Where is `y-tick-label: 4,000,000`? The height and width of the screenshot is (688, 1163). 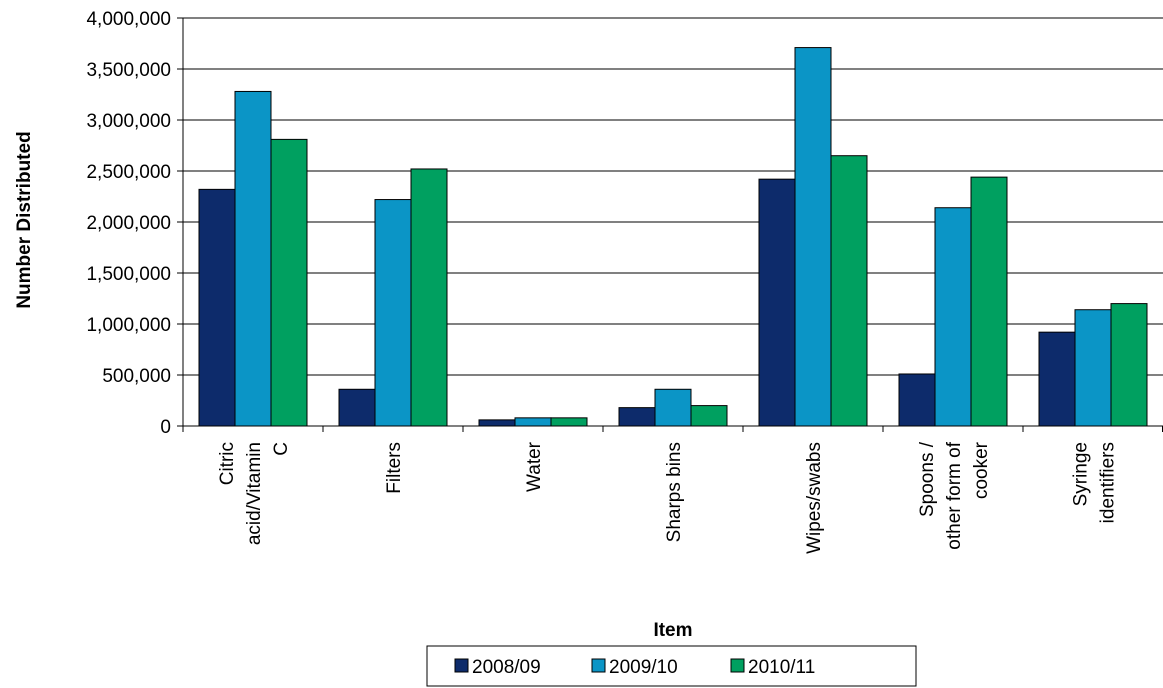 y-tick-label: 4,000,000 is located at coordinates (128, 19).